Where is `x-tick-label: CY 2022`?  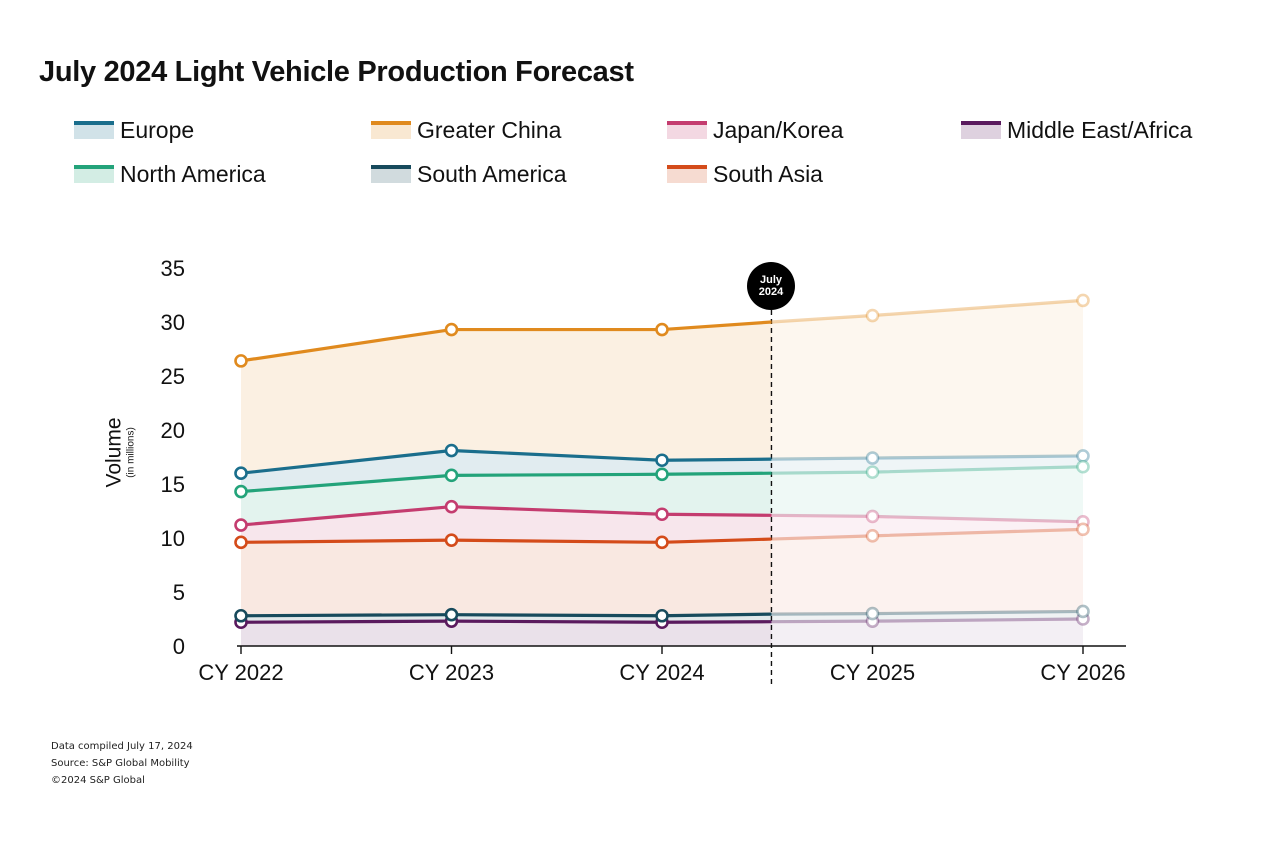 x-tick-label: CY 2022 is located at coordinates (240, 672).